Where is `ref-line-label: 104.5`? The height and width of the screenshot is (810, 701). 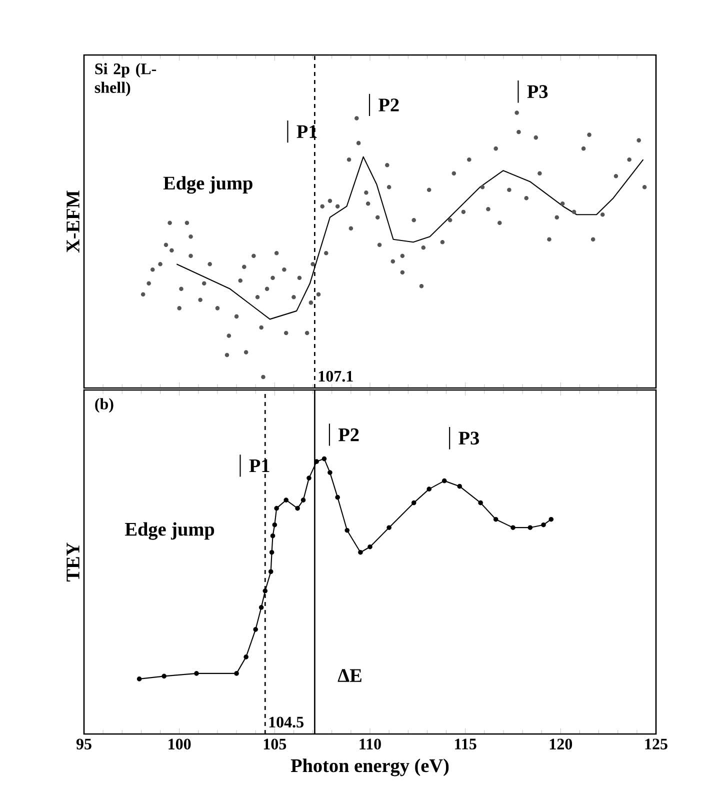 ref-line-label: 104.5 is located at coordinates (286, 722).